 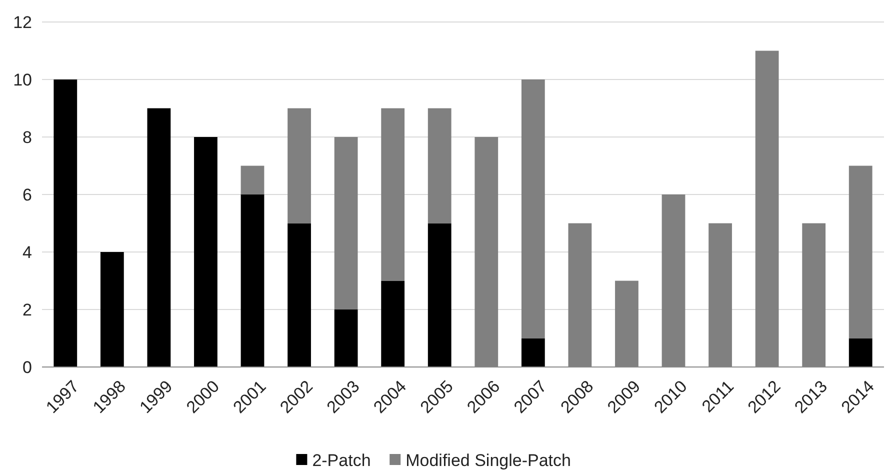 I want to click on legend-label: Modified Single-Patch, so click(x=488, y=460).